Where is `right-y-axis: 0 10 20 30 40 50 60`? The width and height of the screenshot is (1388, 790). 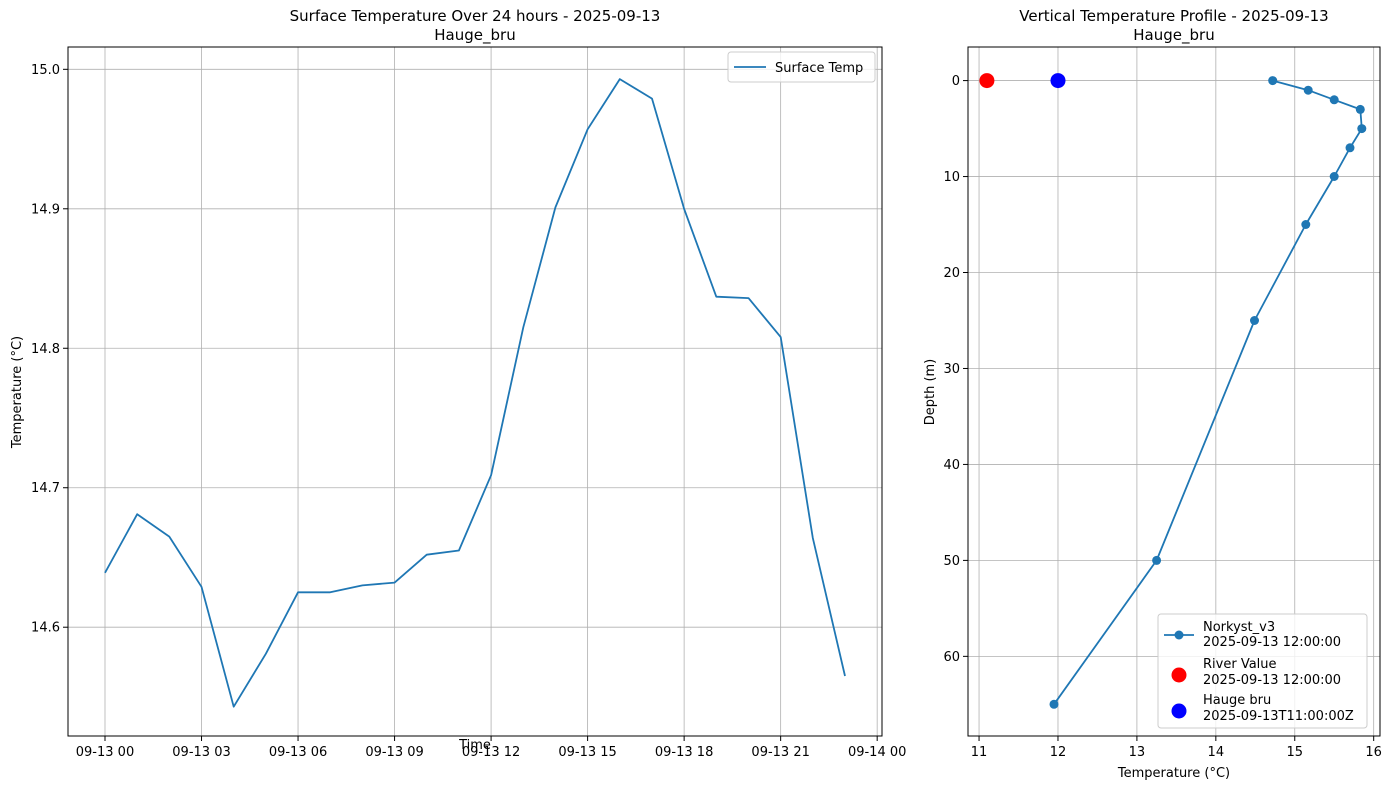 right-y-axis: 0 10 20 30 40 50 60 is located at coordinates (955, 369).